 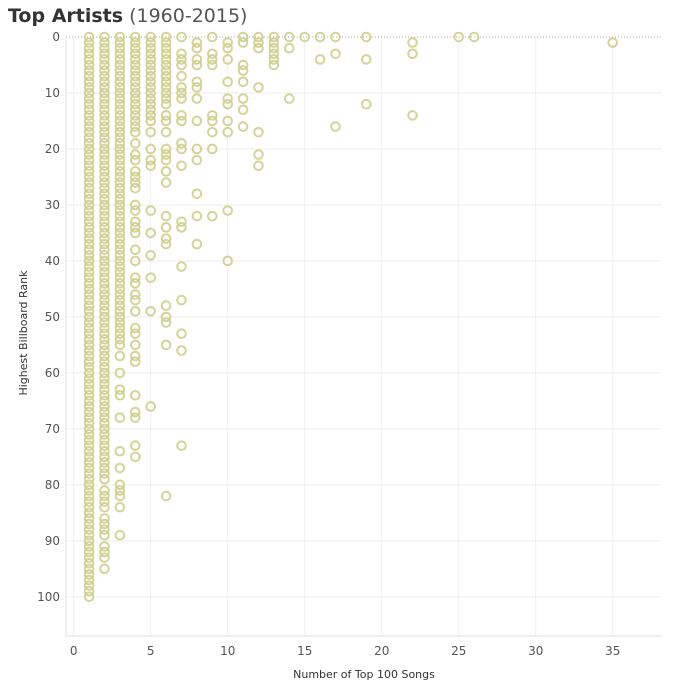 I want to click on y-axis-label: Highest Billboard Rank, so click(x=23, y=333).